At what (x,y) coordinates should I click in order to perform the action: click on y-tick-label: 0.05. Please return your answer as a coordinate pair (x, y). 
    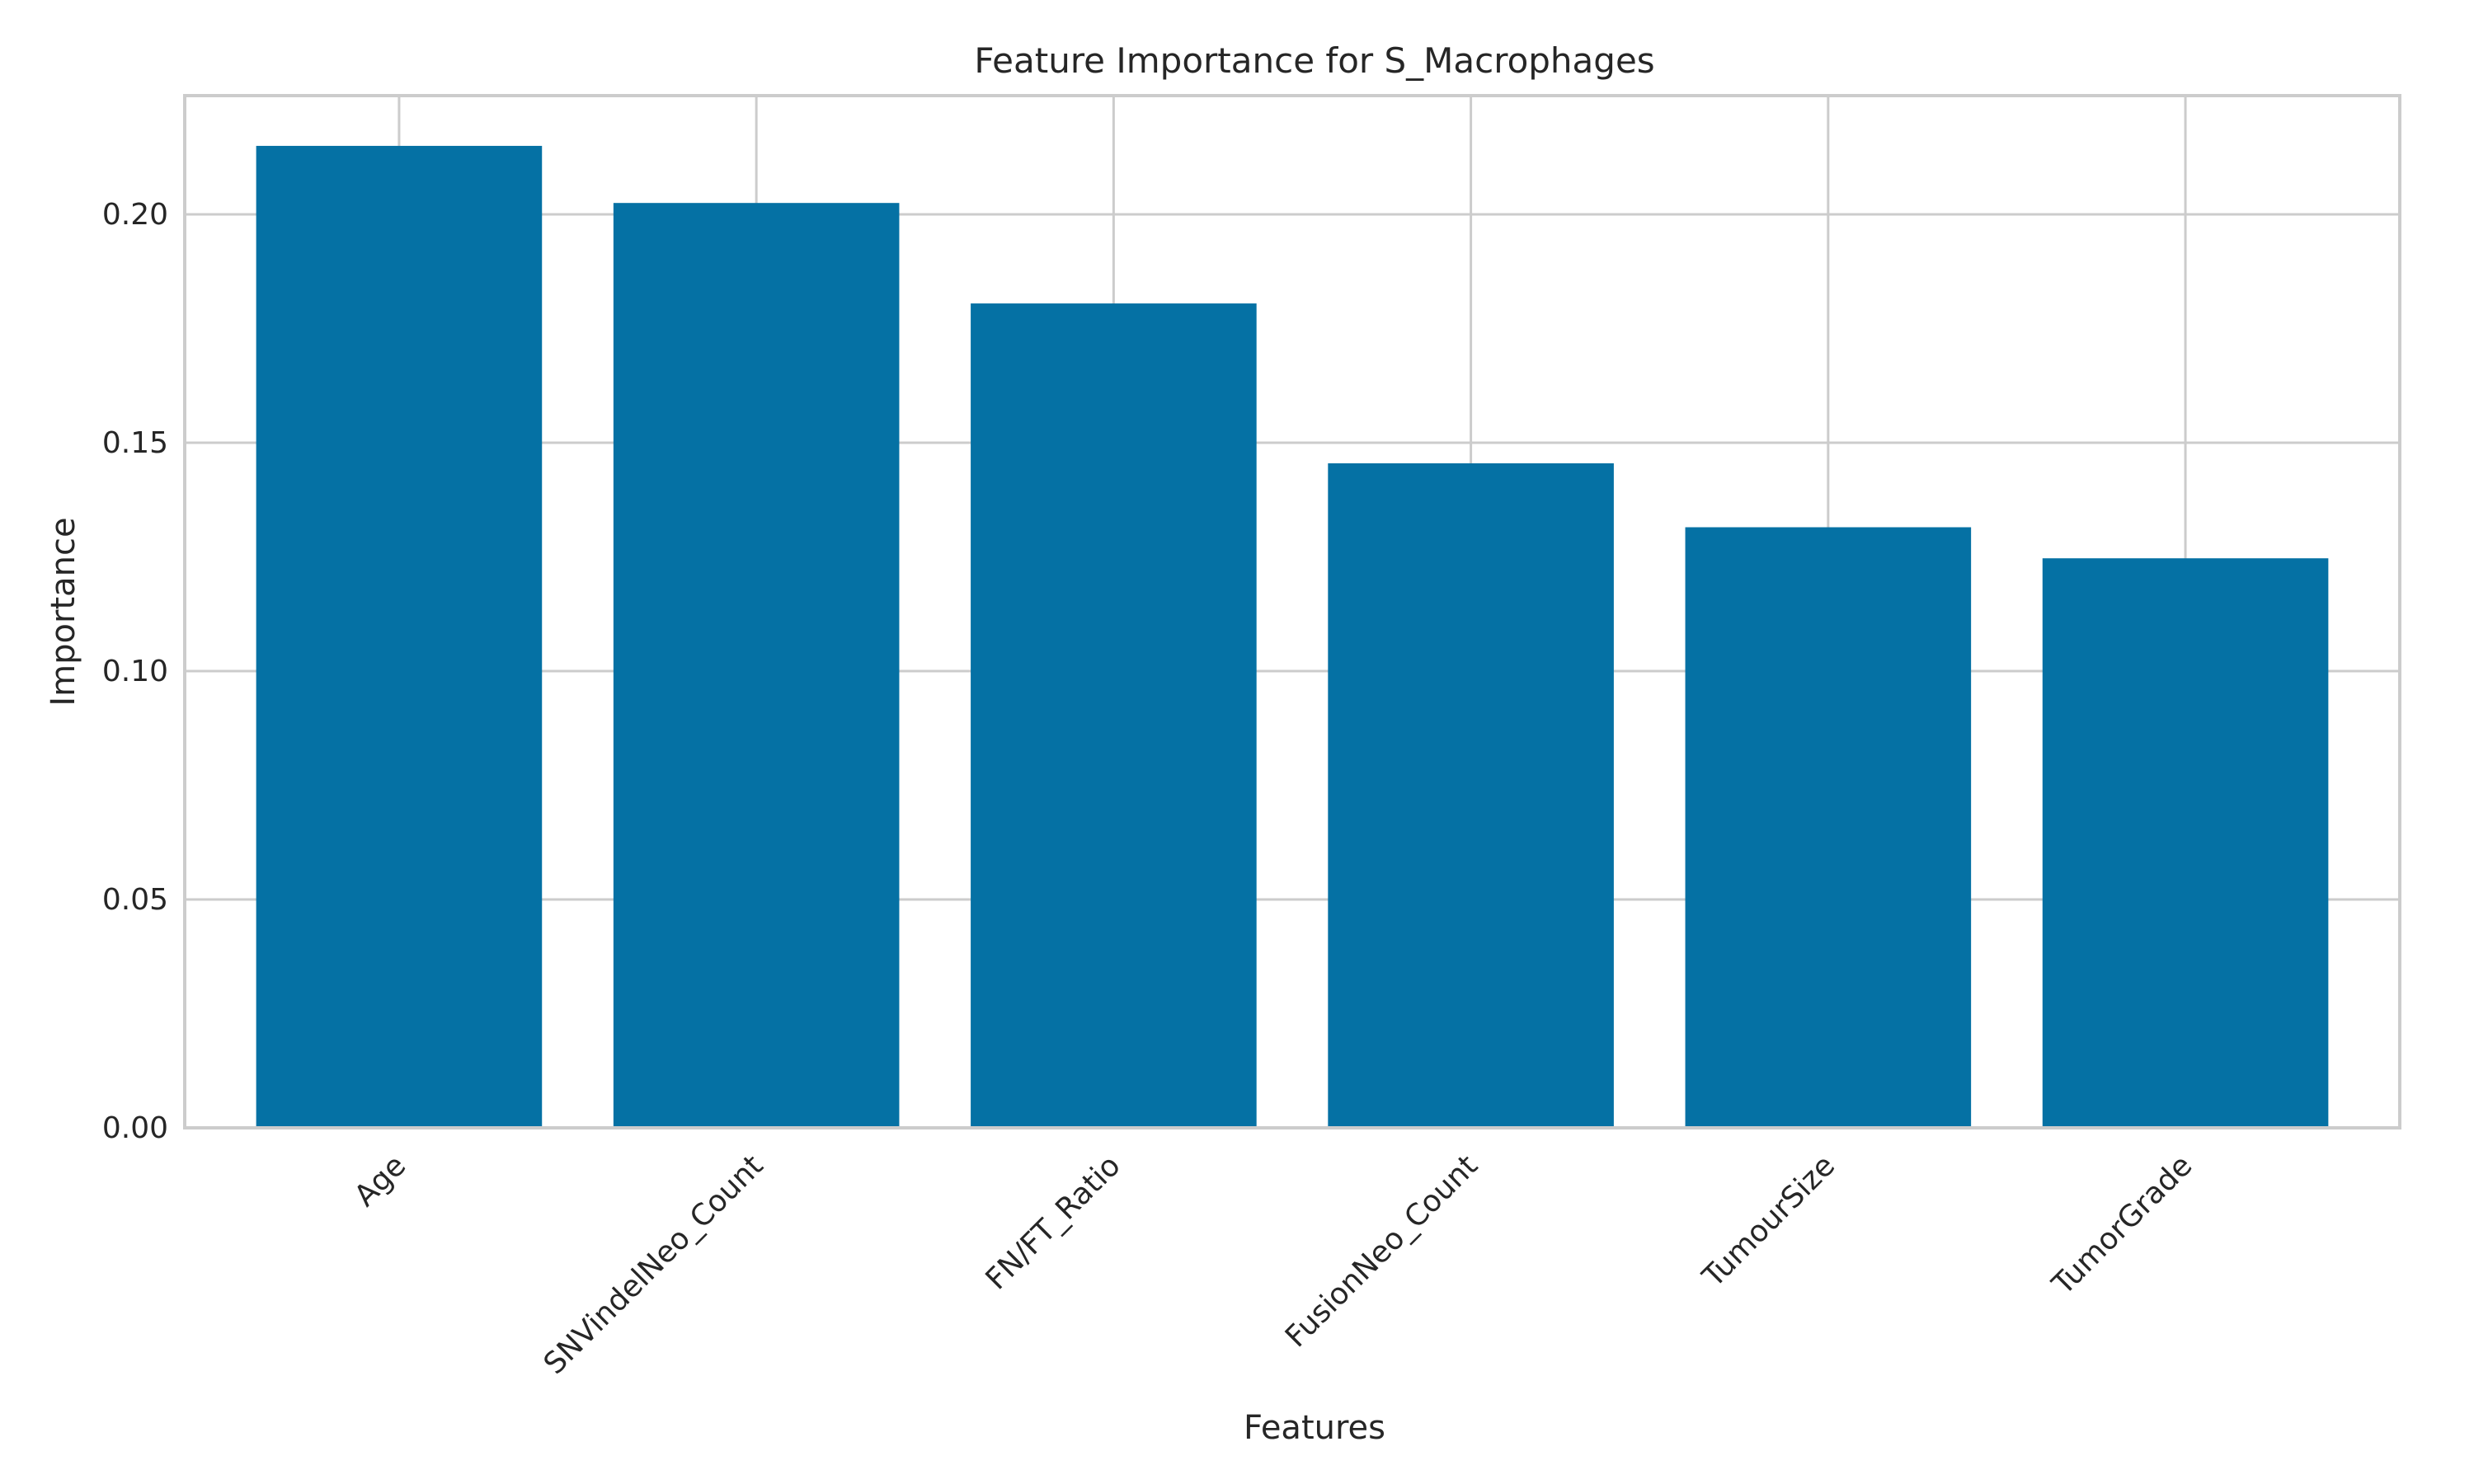
    Looking at the image, I should click on (135, 900).